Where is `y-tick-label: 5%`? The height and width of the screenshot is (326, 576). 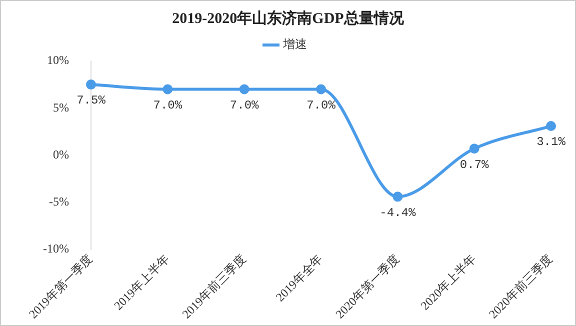 y-tick-label: 5% is located at coordinates (60, 107).